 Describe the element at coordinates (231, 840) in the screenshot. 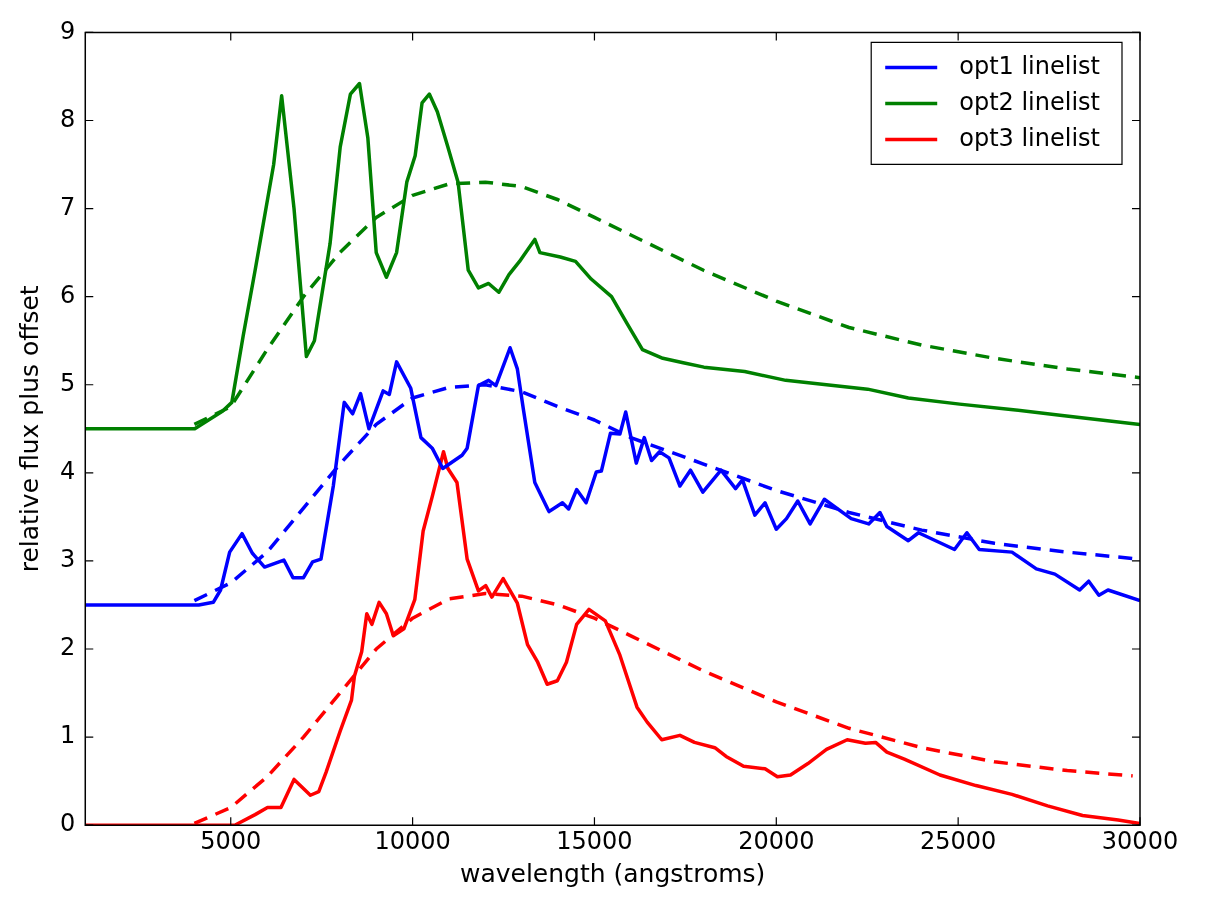

I see `x-tick-label: 5000` at that location.